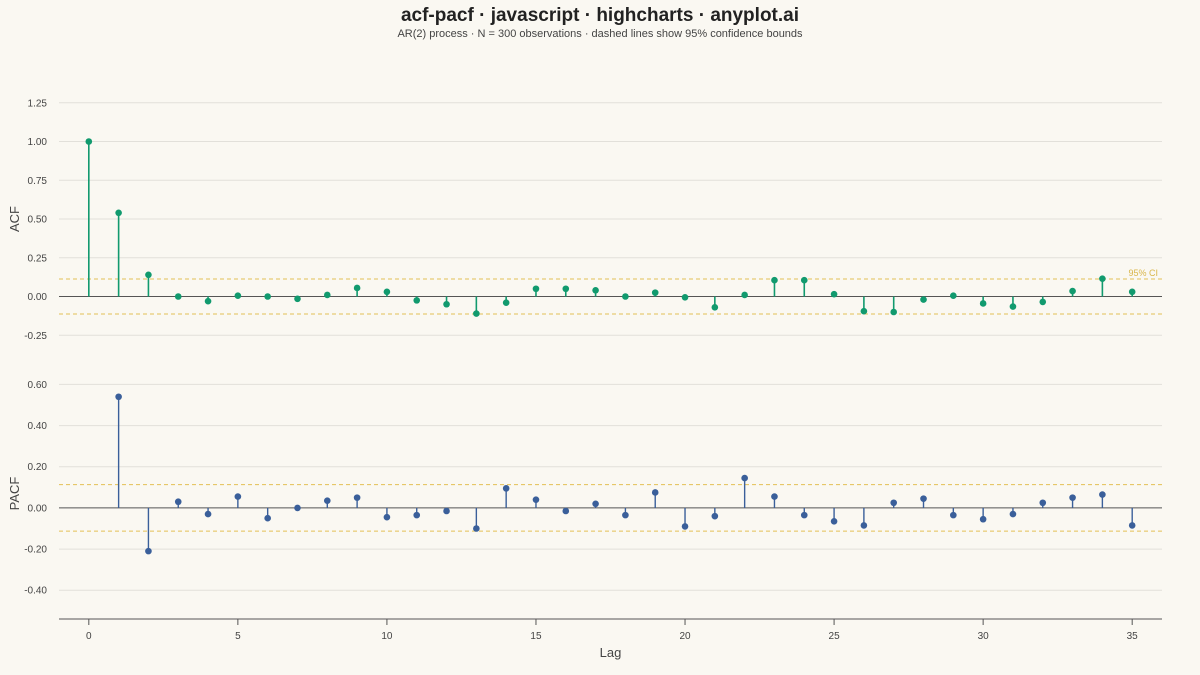 The image size is (1200, 675). What do you see at coordinates (238, 636) in the screenshot?
I see `x-tick-label: 5` at bounding box center [238, 636].